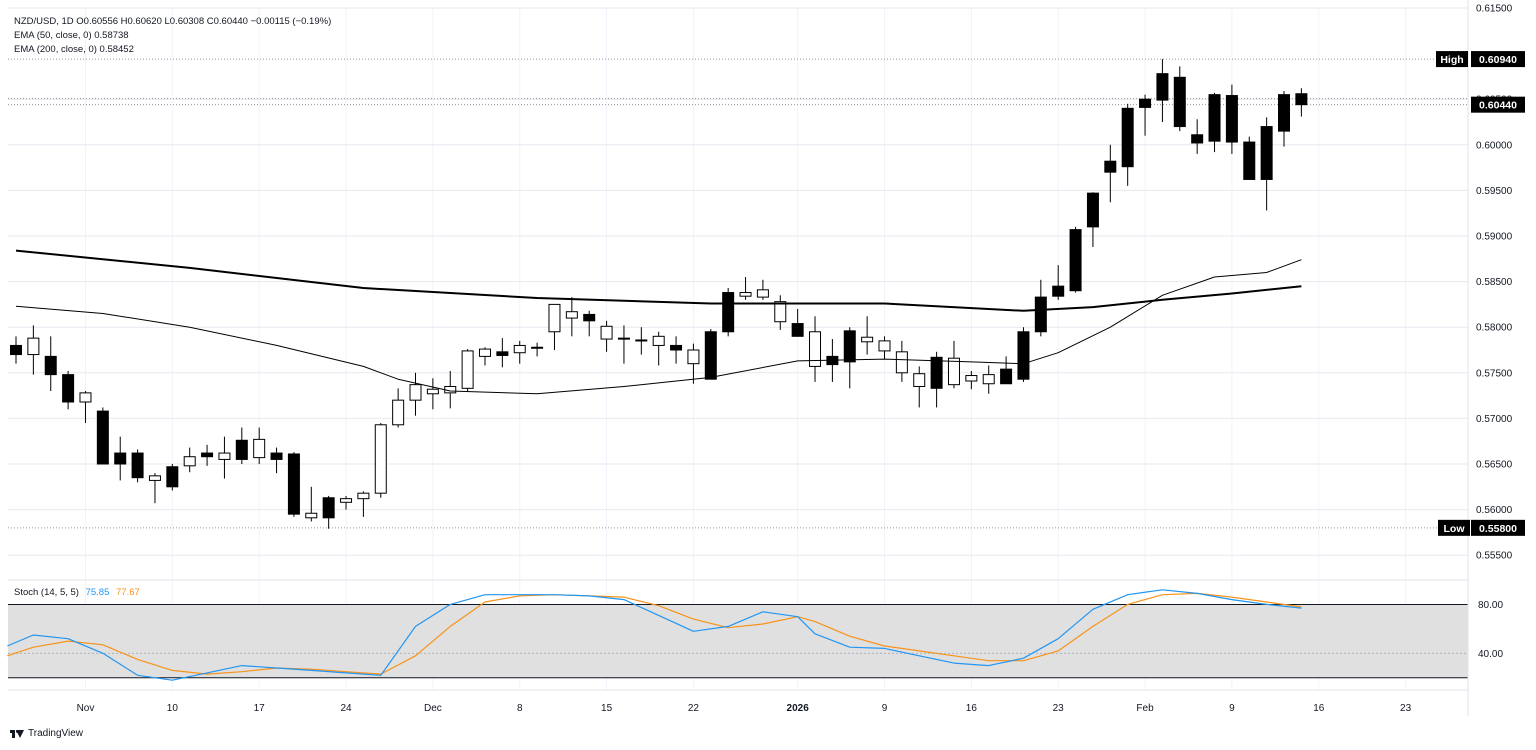 This screenshot has height=750, width=1536. I want to click on tradingview-logo-icon, so click(17, 734).